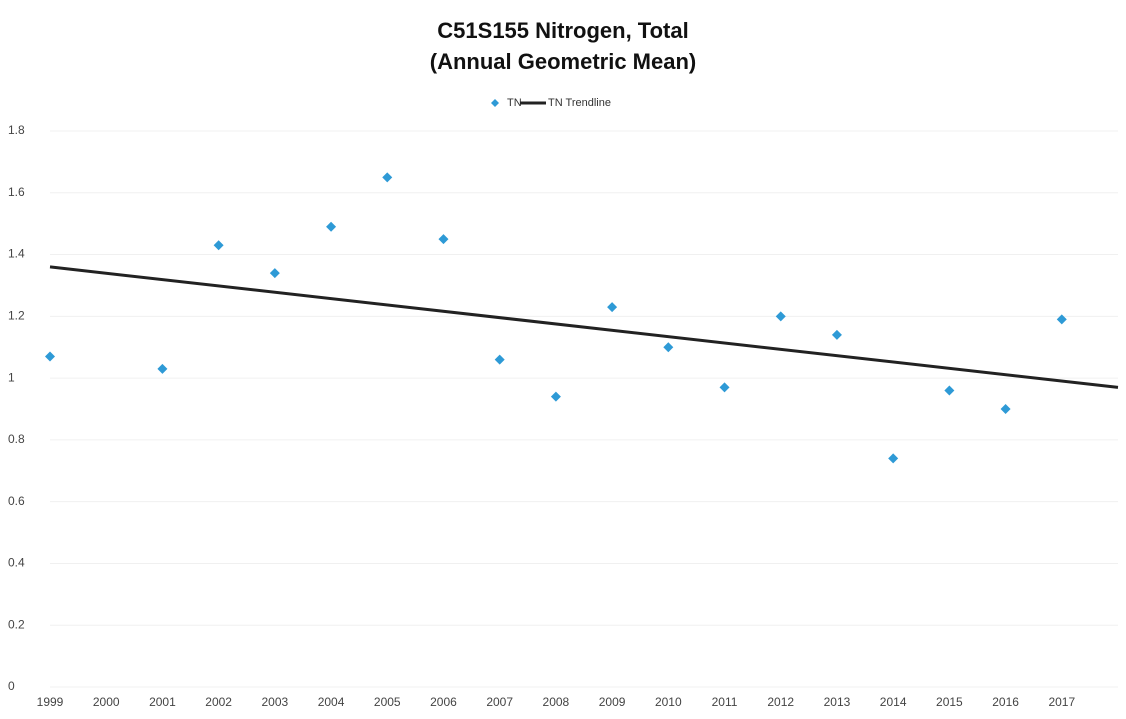 This screenshot has height=719, width=1126. I want to click on x-tick-label: 2012, so click(780, 702).